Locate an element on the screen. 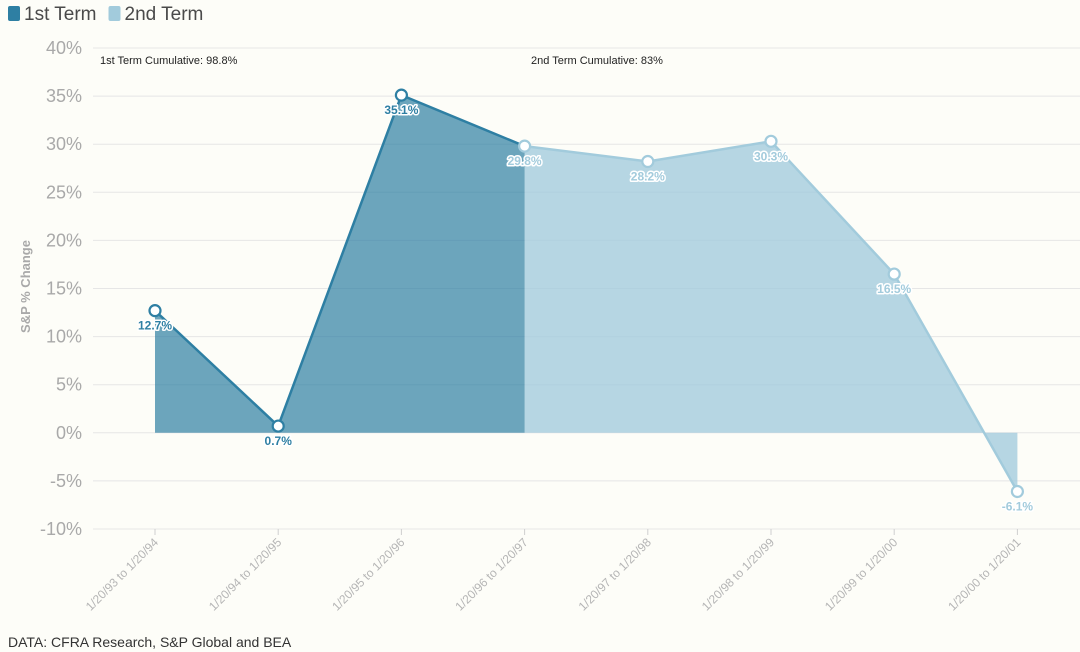  legend-item-label: 1st Term is located at coordinates (60, 14).